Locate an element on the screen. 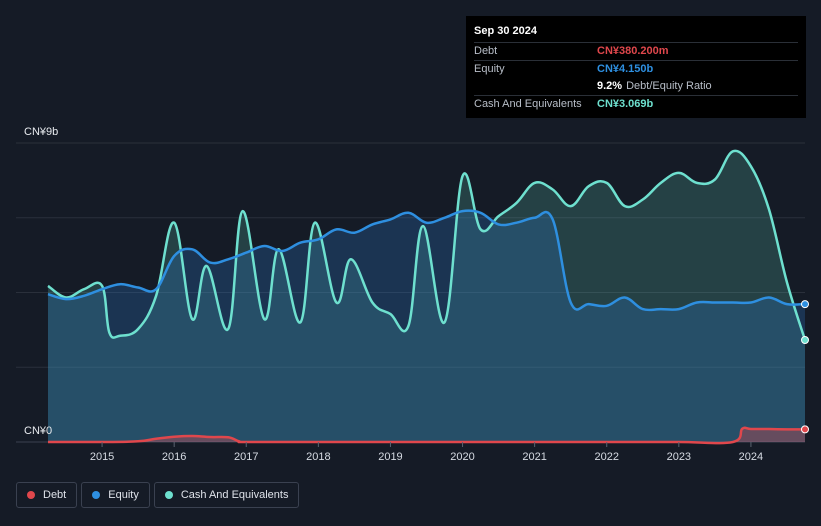  cash-and-equivalents-end-marker is located at coordinates (805, 340).